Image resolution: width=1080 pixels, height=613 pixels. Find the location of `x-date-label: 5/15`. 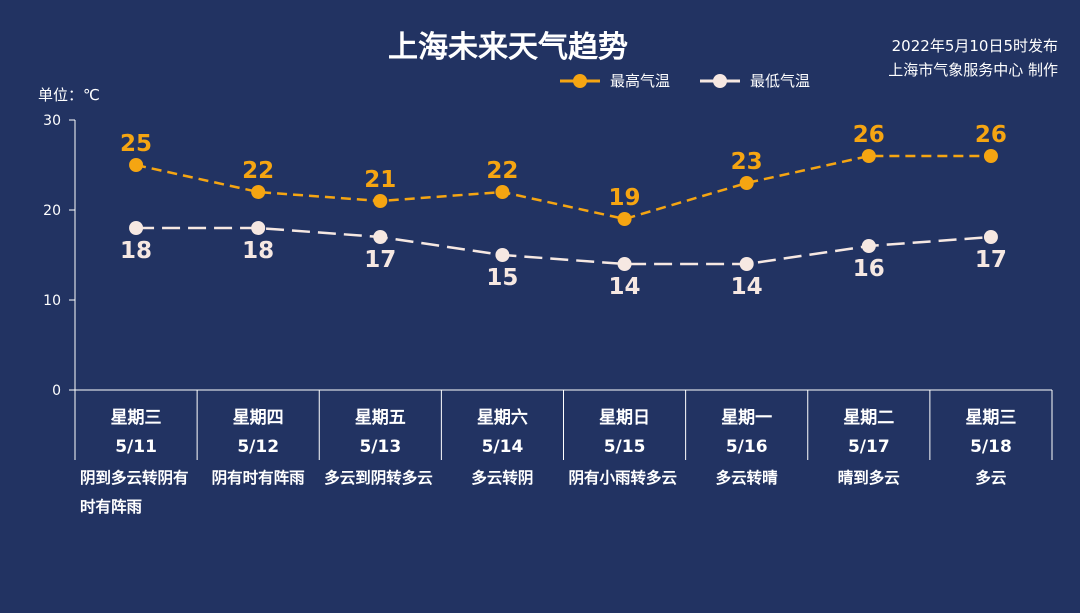

x-date-label: 5/15 is located at coordinates (625, 447).